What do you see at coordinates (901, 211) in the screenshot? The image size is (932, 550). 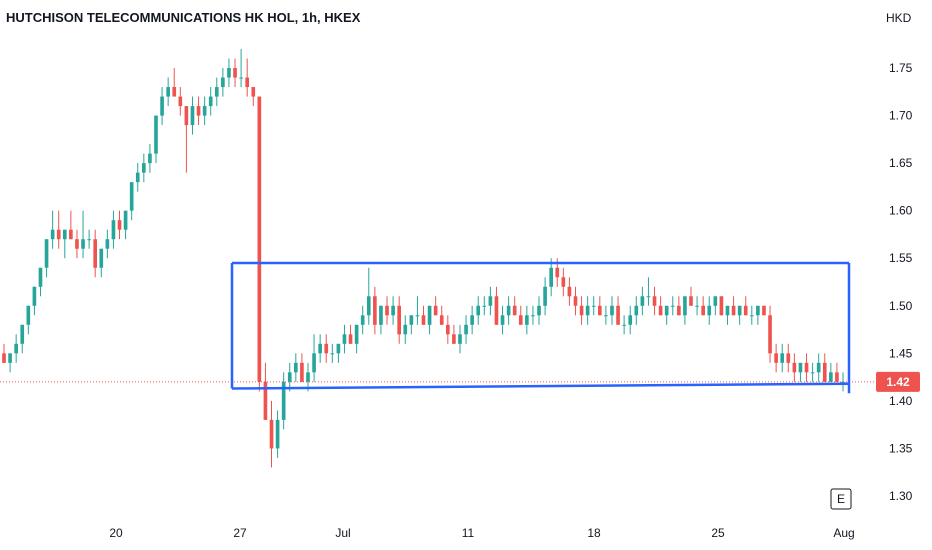 I see `y-tick-label: 1.60` at bounding box center [901, 211].